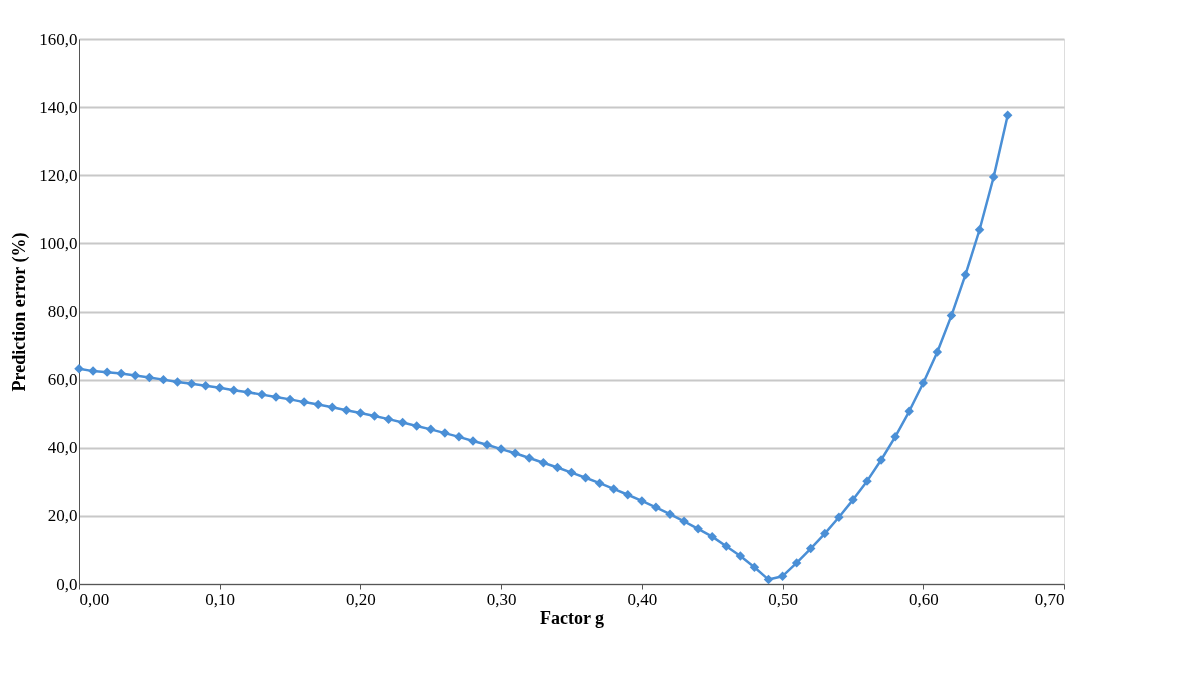 This screenshot has height=688, width=1200. Describe the element at coordinates (220, 599) in the screenshot. I see `x-tick-label: 0,10` at that location.